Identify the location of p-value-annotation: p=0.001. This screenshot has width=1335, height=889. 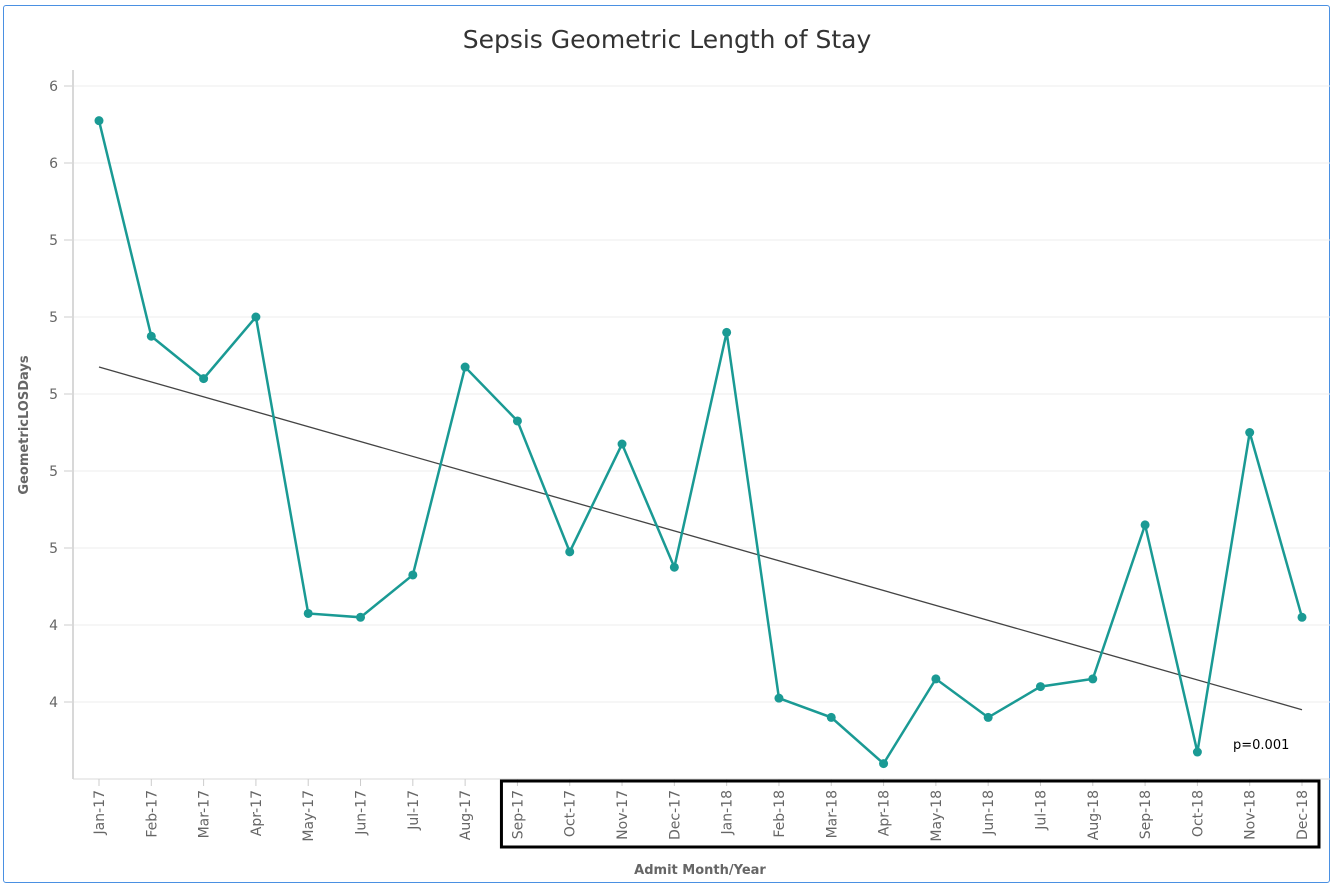
(1261, 745).